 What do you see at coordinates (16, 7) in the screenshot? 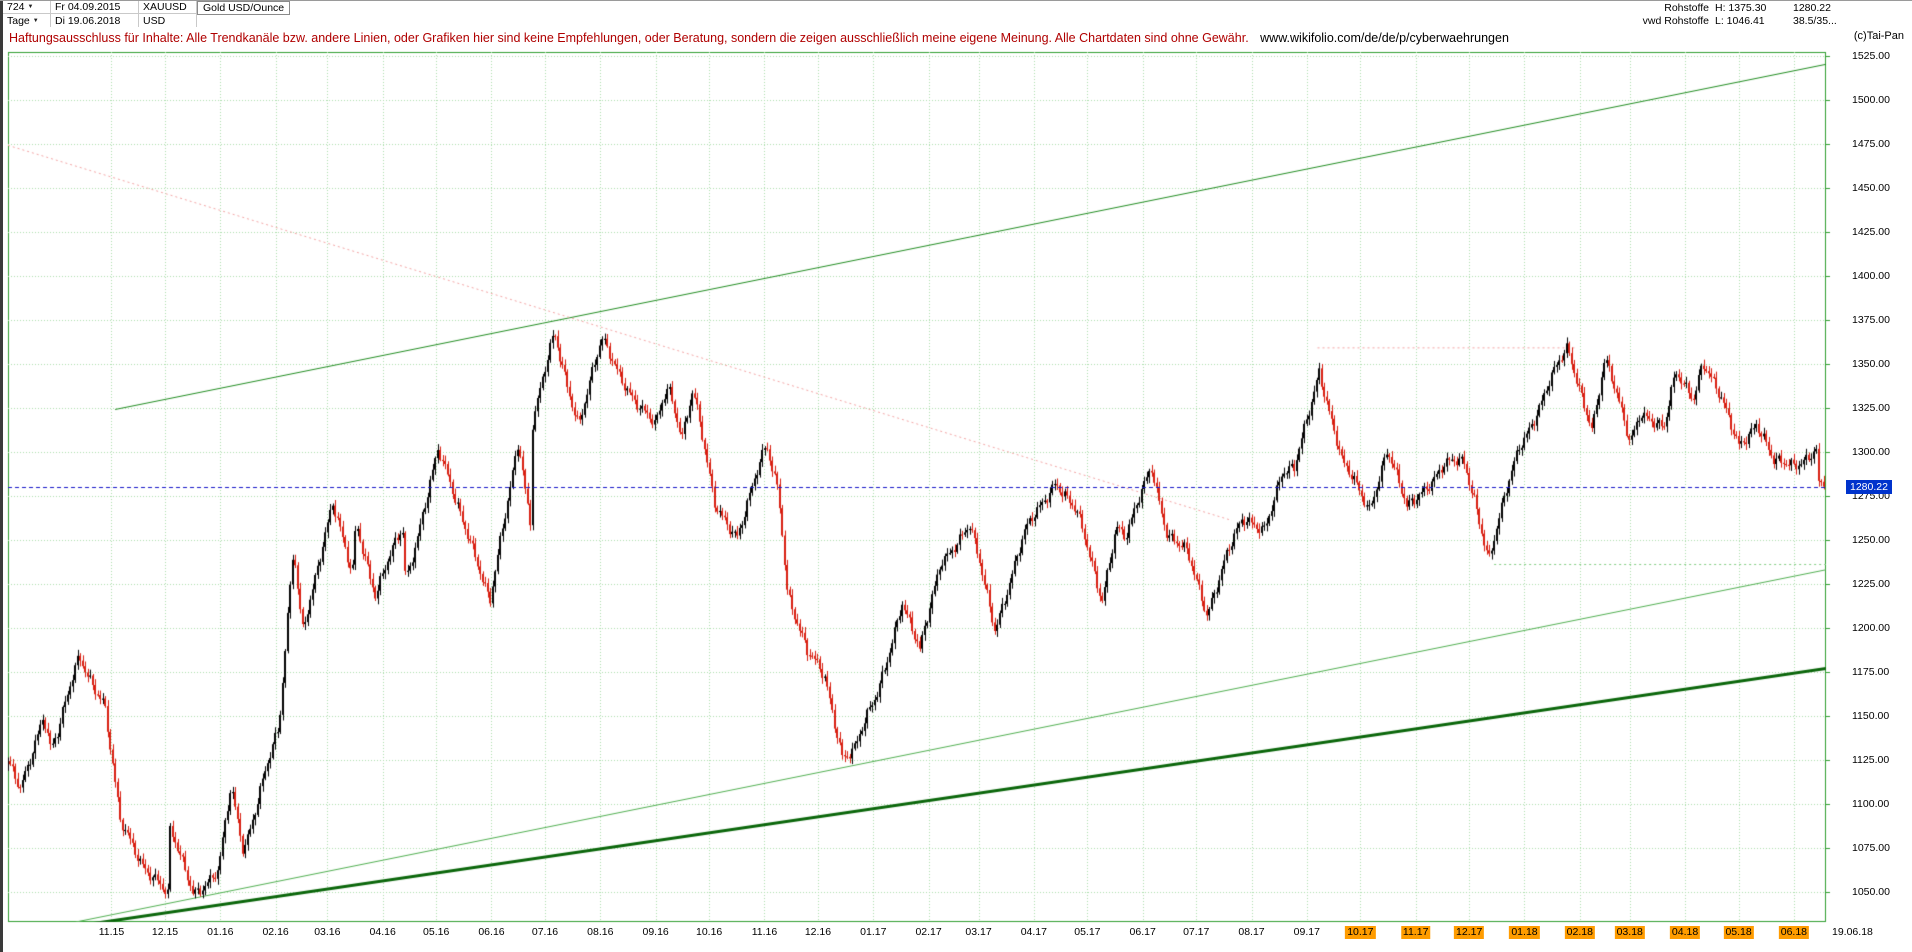
I see `period-count-value: 724` at bounding box center [16, 7].